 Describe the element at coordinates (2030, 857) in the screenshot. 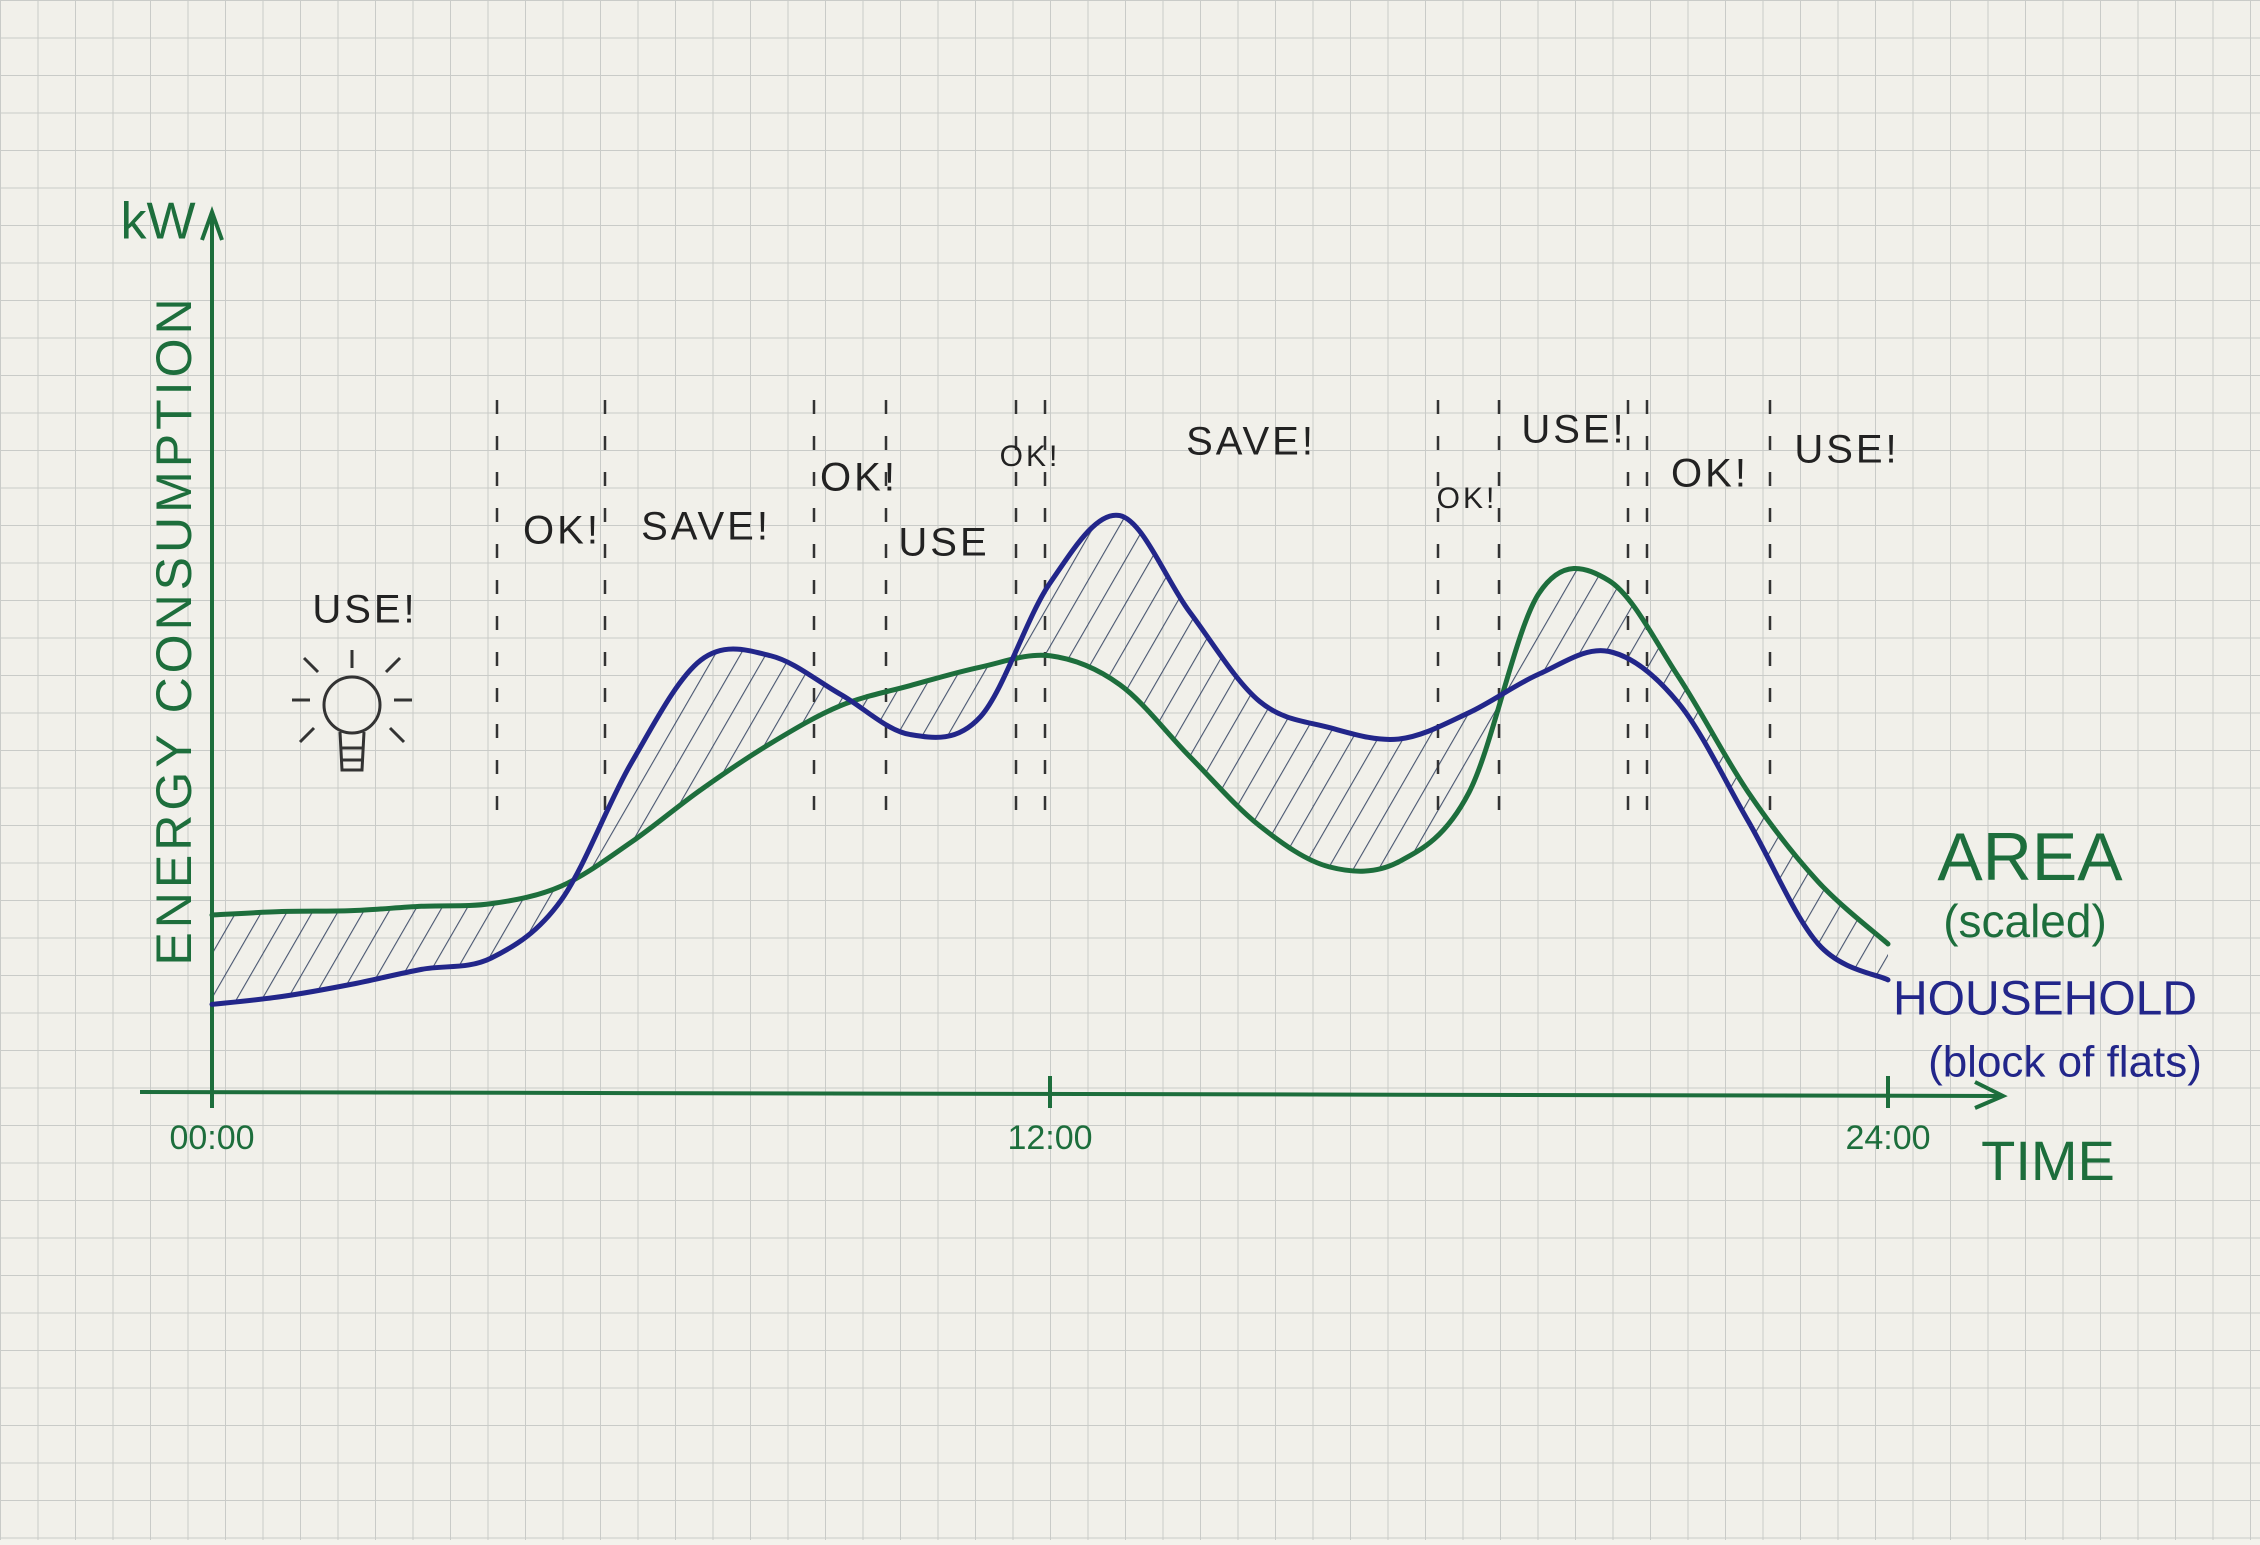

I see `legend-label: AREA` at that location.